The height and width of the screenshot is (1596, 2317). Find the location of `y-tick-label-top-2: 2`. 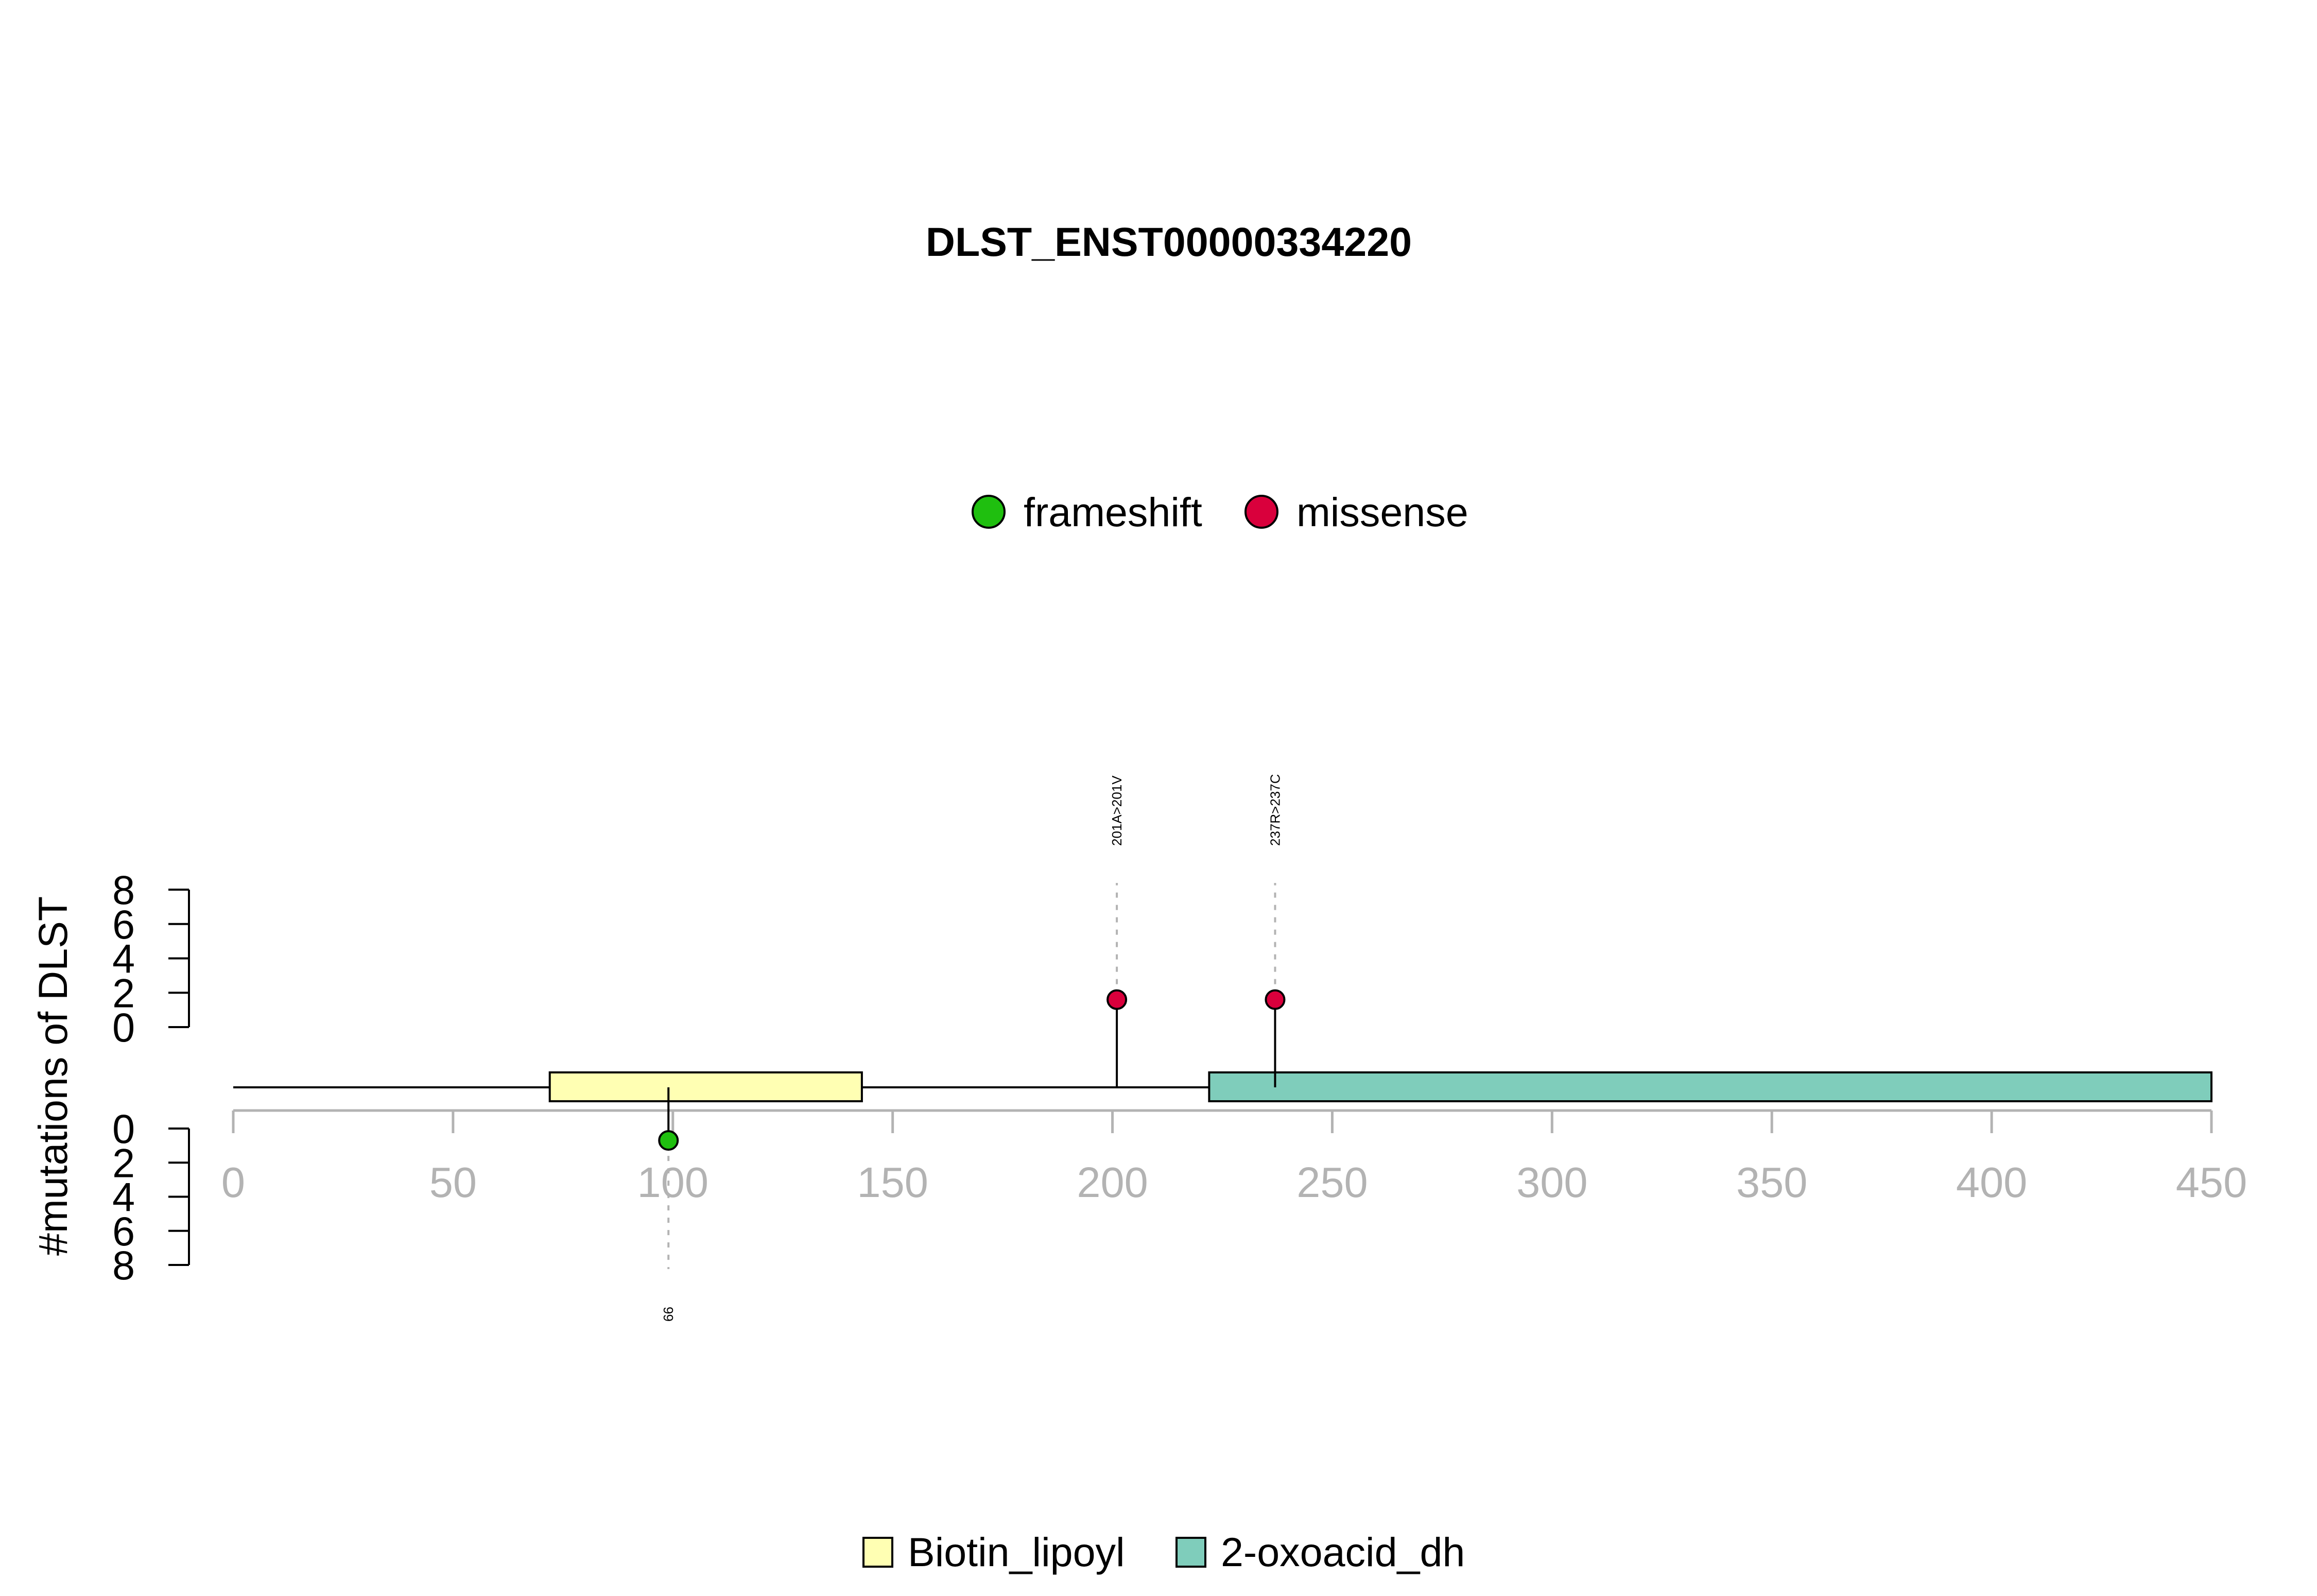

y-tick-label-top-2: 2 is located at coordinates (123, 993).